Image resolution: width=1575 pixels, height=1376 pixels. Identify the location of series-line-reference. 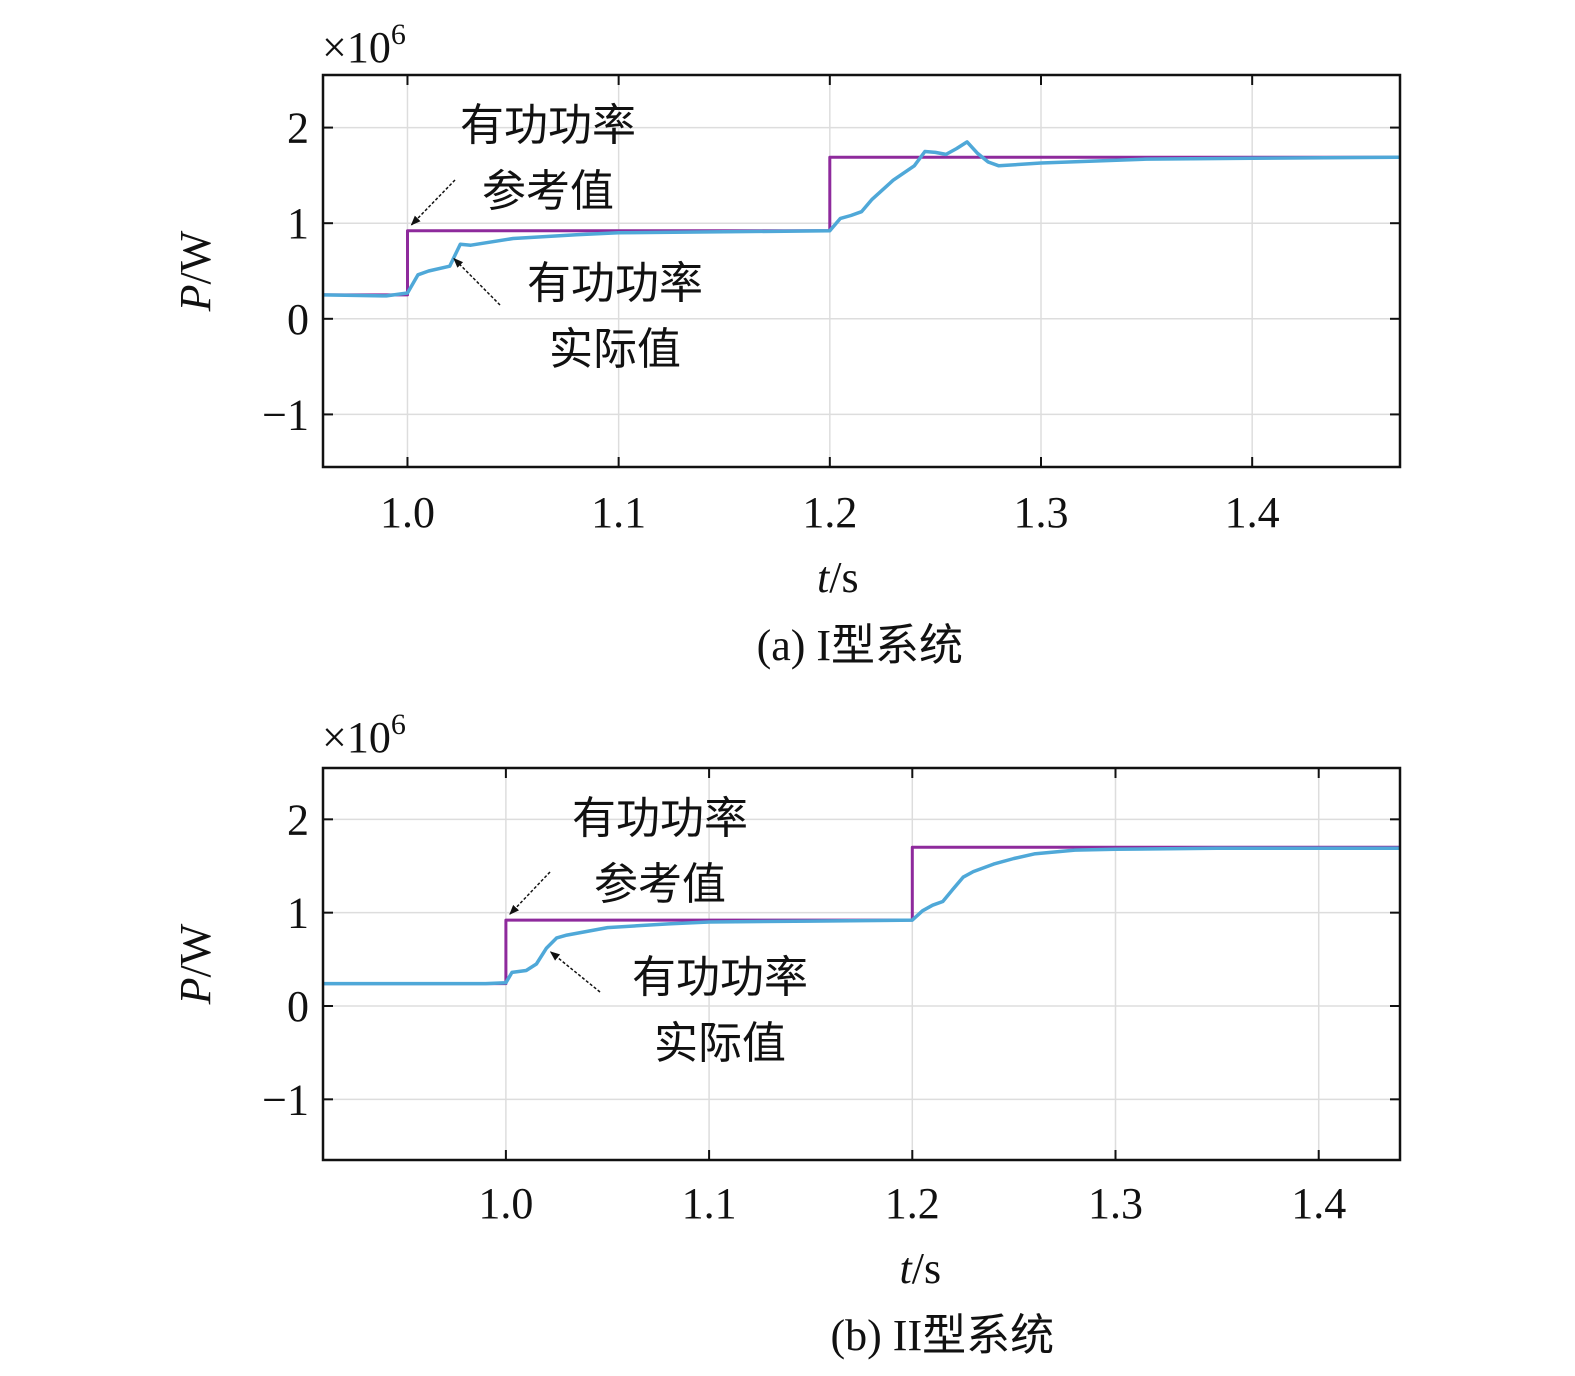
(861, 915).